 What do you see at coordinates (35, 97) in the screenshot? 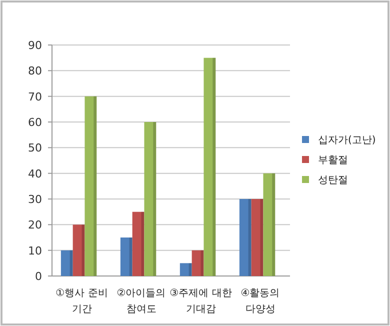
I see `y-tick-label: 70` at bounding box center [35, 97].